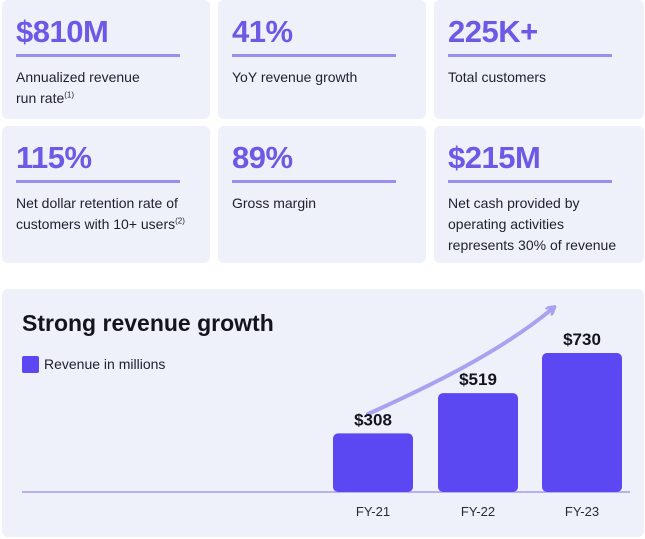  What do you see at coordinates (262, 31) in the screenshot?
I see `kpi-value: 41%` at bounding box center [262, 31].